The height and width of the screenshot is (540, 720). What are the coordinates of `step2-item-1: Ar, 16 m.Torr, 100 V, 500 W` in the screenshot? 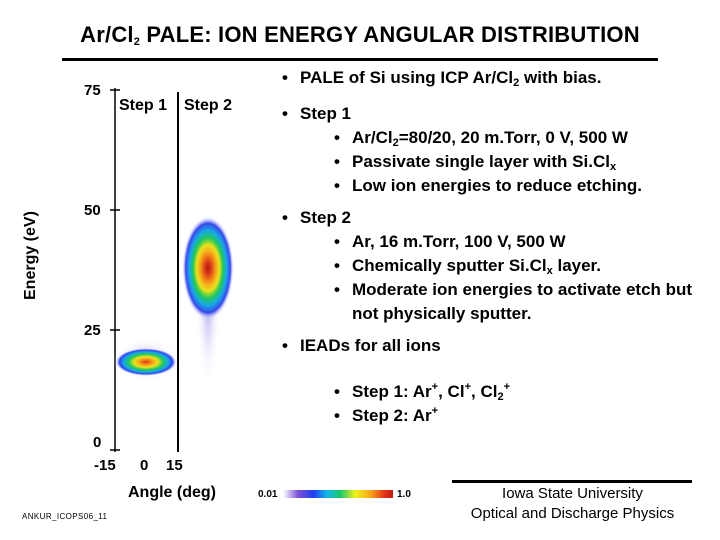 It's located at (495, 242).